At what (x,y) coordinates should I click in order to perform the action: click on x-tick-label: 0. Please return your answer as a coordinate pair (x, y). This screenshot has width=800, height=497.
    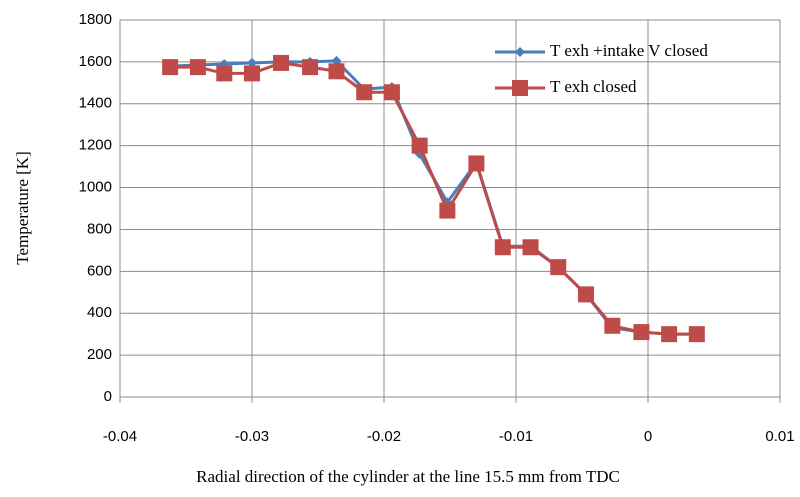
    Looking at the image, I should click on (648, 436).